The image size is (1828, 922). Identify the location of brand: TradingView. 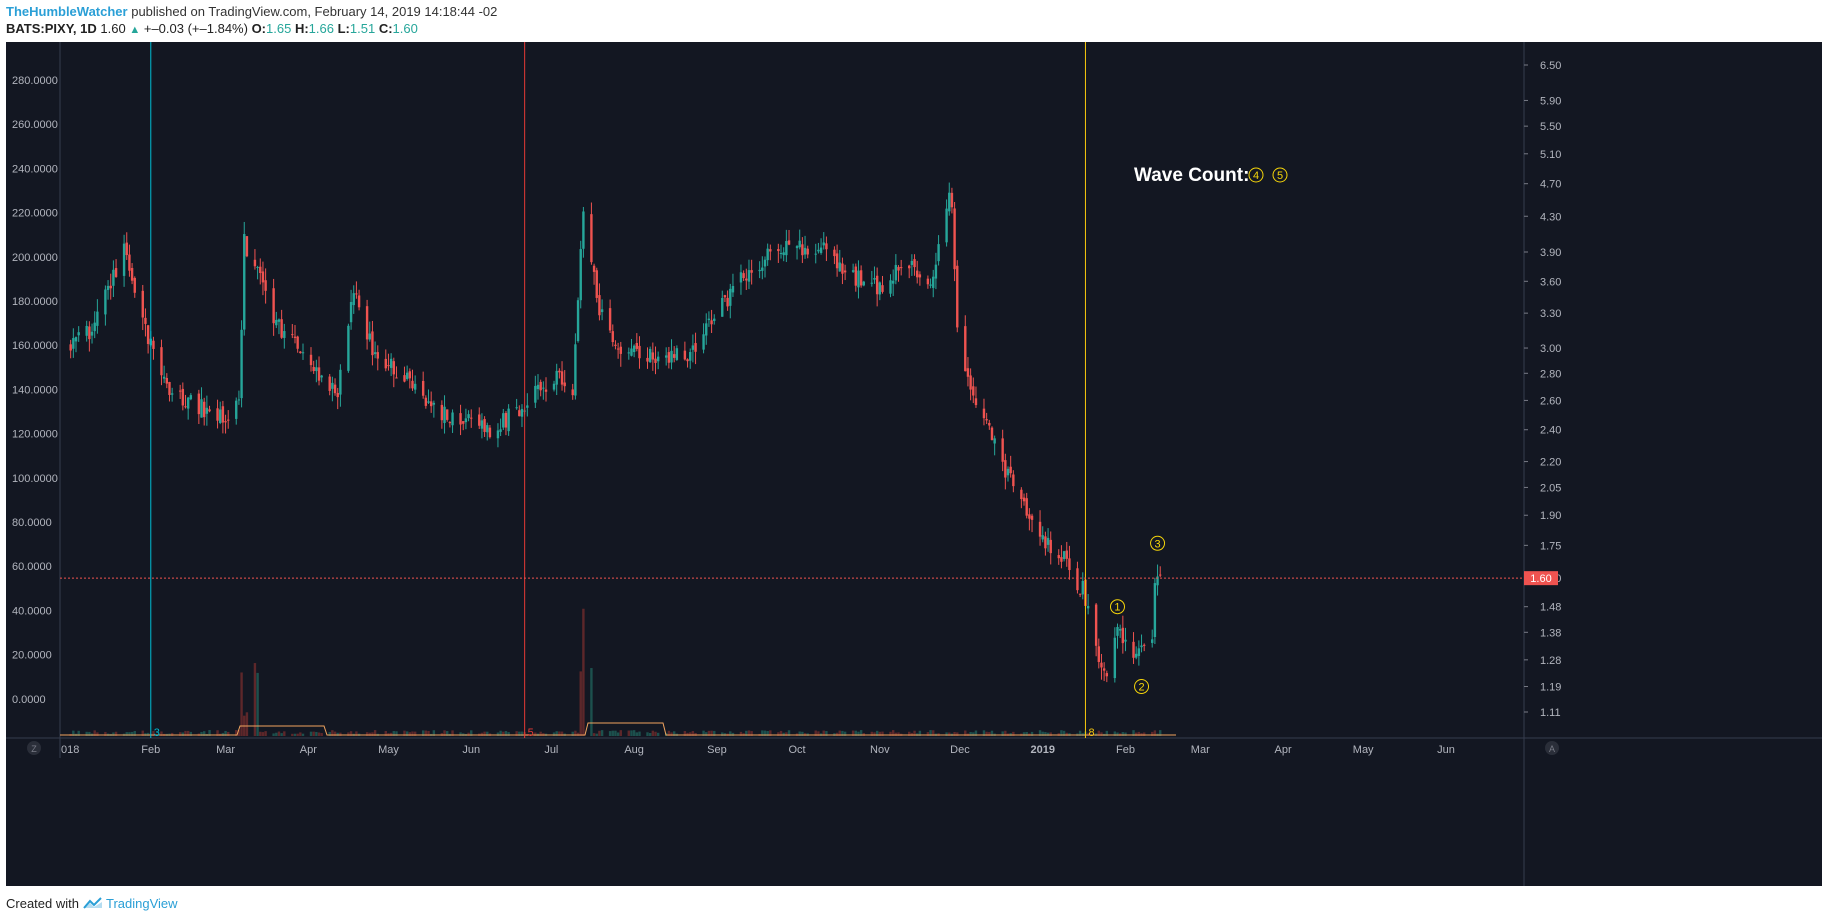
(142, 903).